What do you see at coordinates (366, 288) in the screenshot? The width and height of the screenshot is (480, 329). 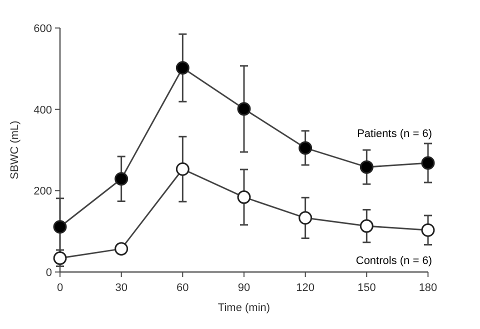 I see `x-tick-label: 150` at bounding box center [366, 288].